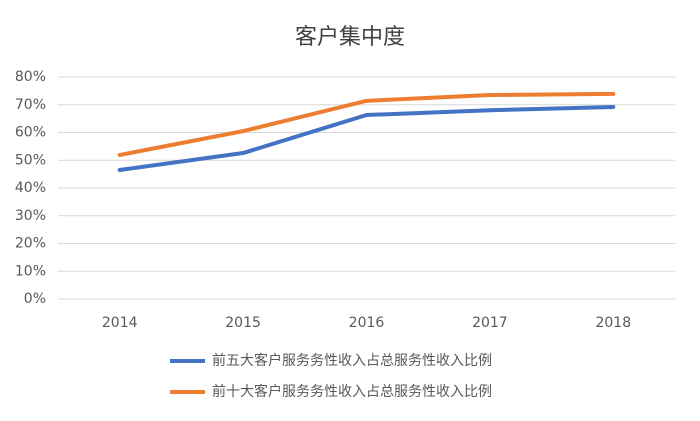 This screenshot has width=700, height=421. I want to click on y-tick-label: 0%, so click(35, 299).